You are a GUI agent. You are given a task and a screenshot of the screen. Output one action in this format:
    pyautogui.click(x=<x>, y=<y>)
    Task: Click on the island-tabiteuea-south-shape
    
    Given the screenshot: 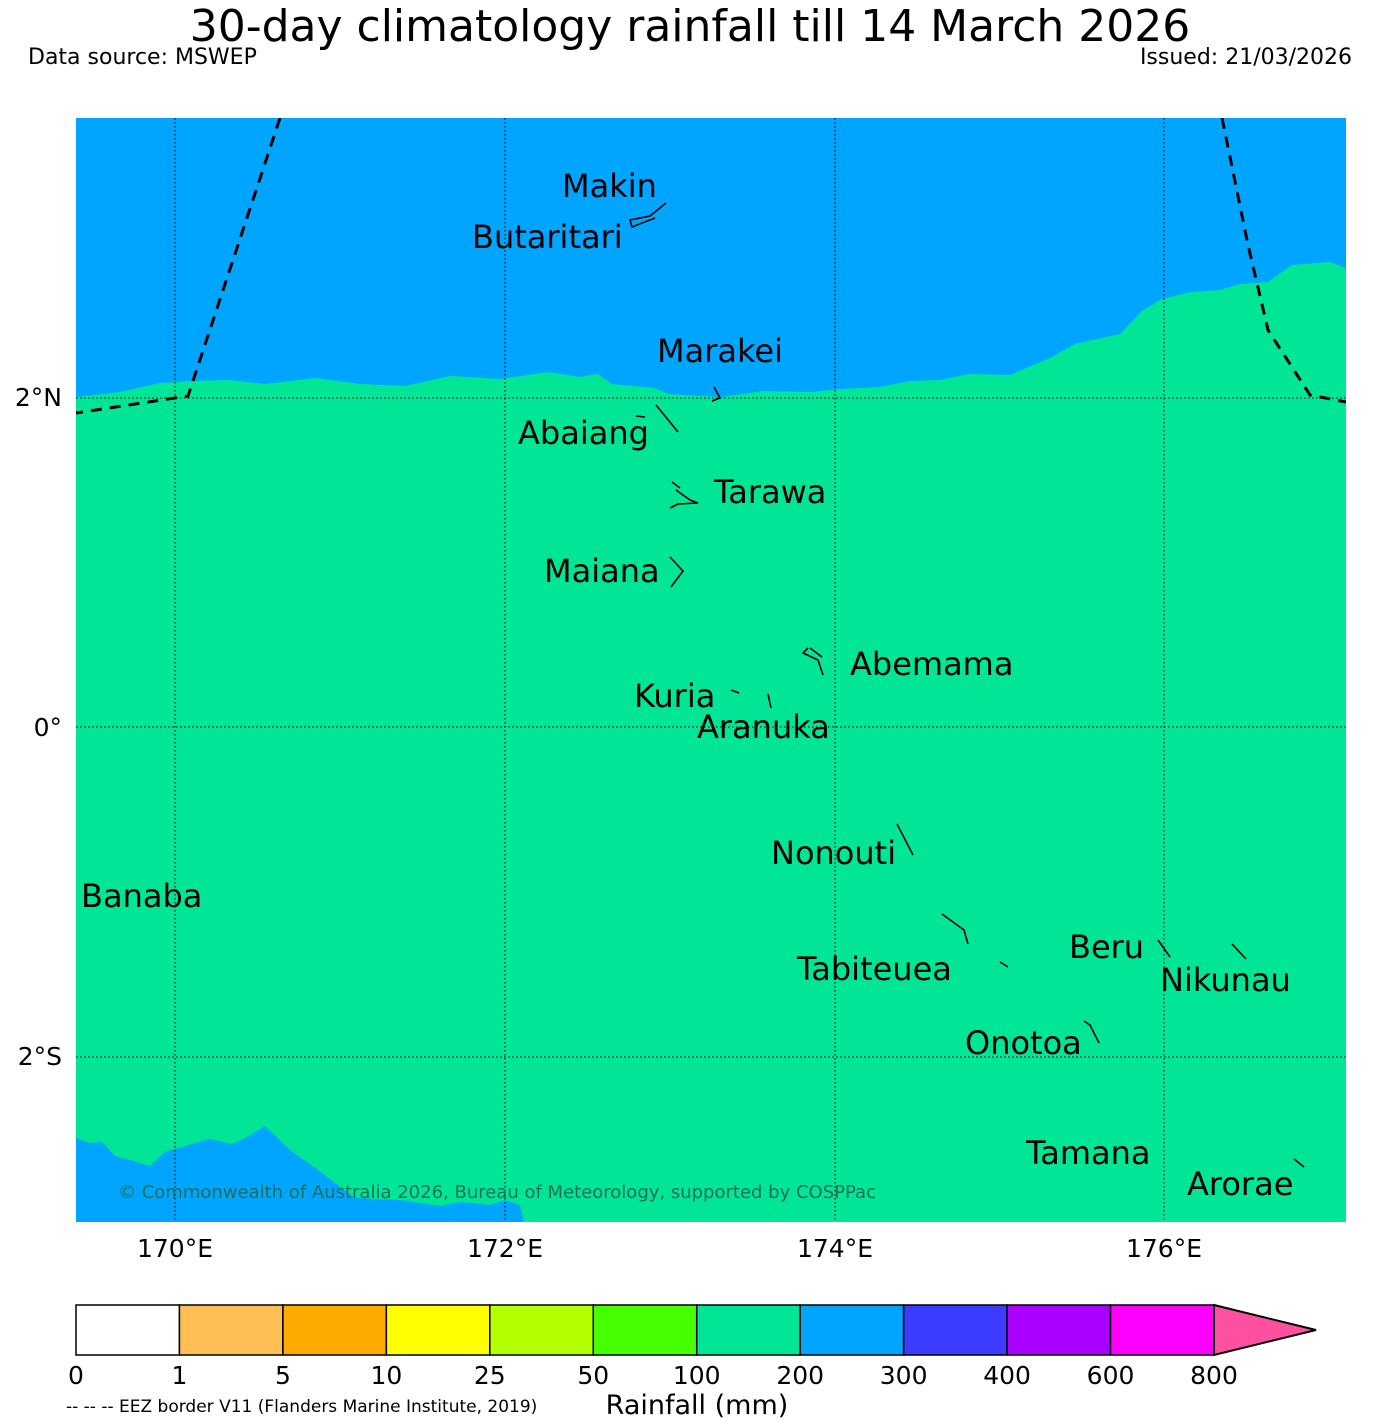 What is the action you would take?
    pyautogui.click(x=1004, y=964)
    